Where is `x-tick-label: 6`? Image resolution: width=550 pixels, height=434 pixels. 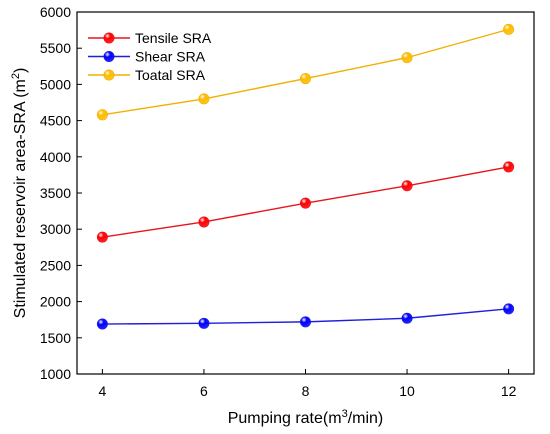 x-tick-label: 6 is located at coordinates (204, 391).